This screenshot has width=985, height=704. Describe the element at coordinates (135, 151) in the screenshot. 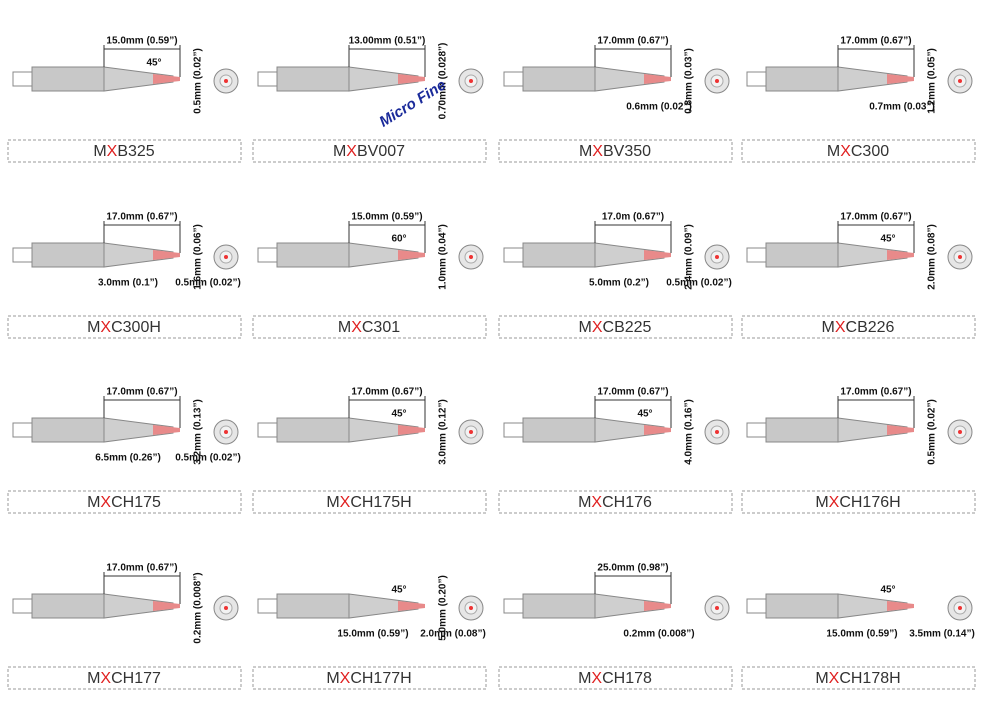

I see `name-part: B325` at that location.